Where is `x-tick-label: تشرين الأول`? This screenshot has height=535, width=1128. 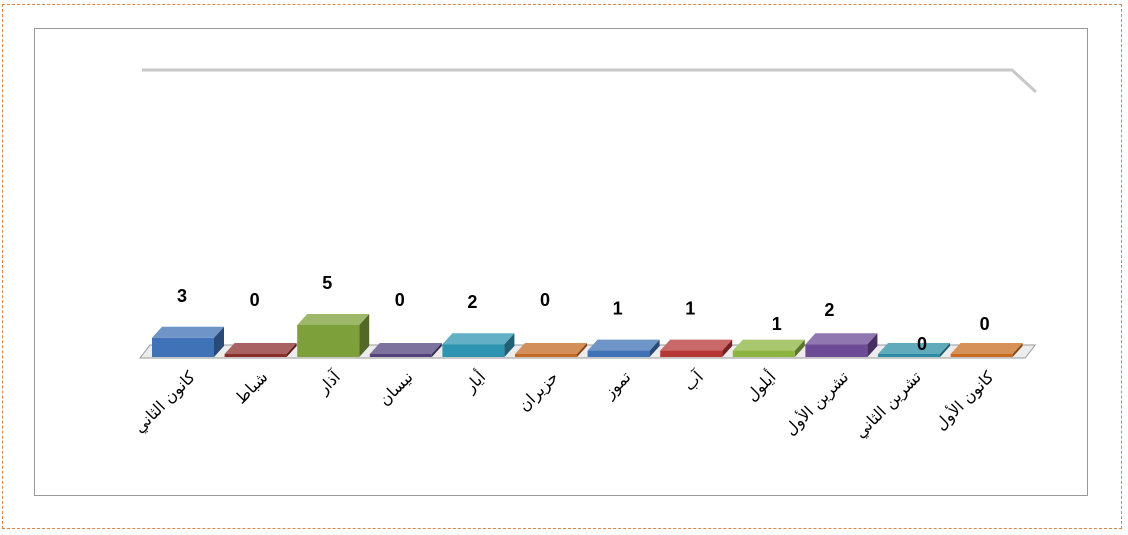 x-tick-label: تشرين الأول is located at coordinates (816, 403).